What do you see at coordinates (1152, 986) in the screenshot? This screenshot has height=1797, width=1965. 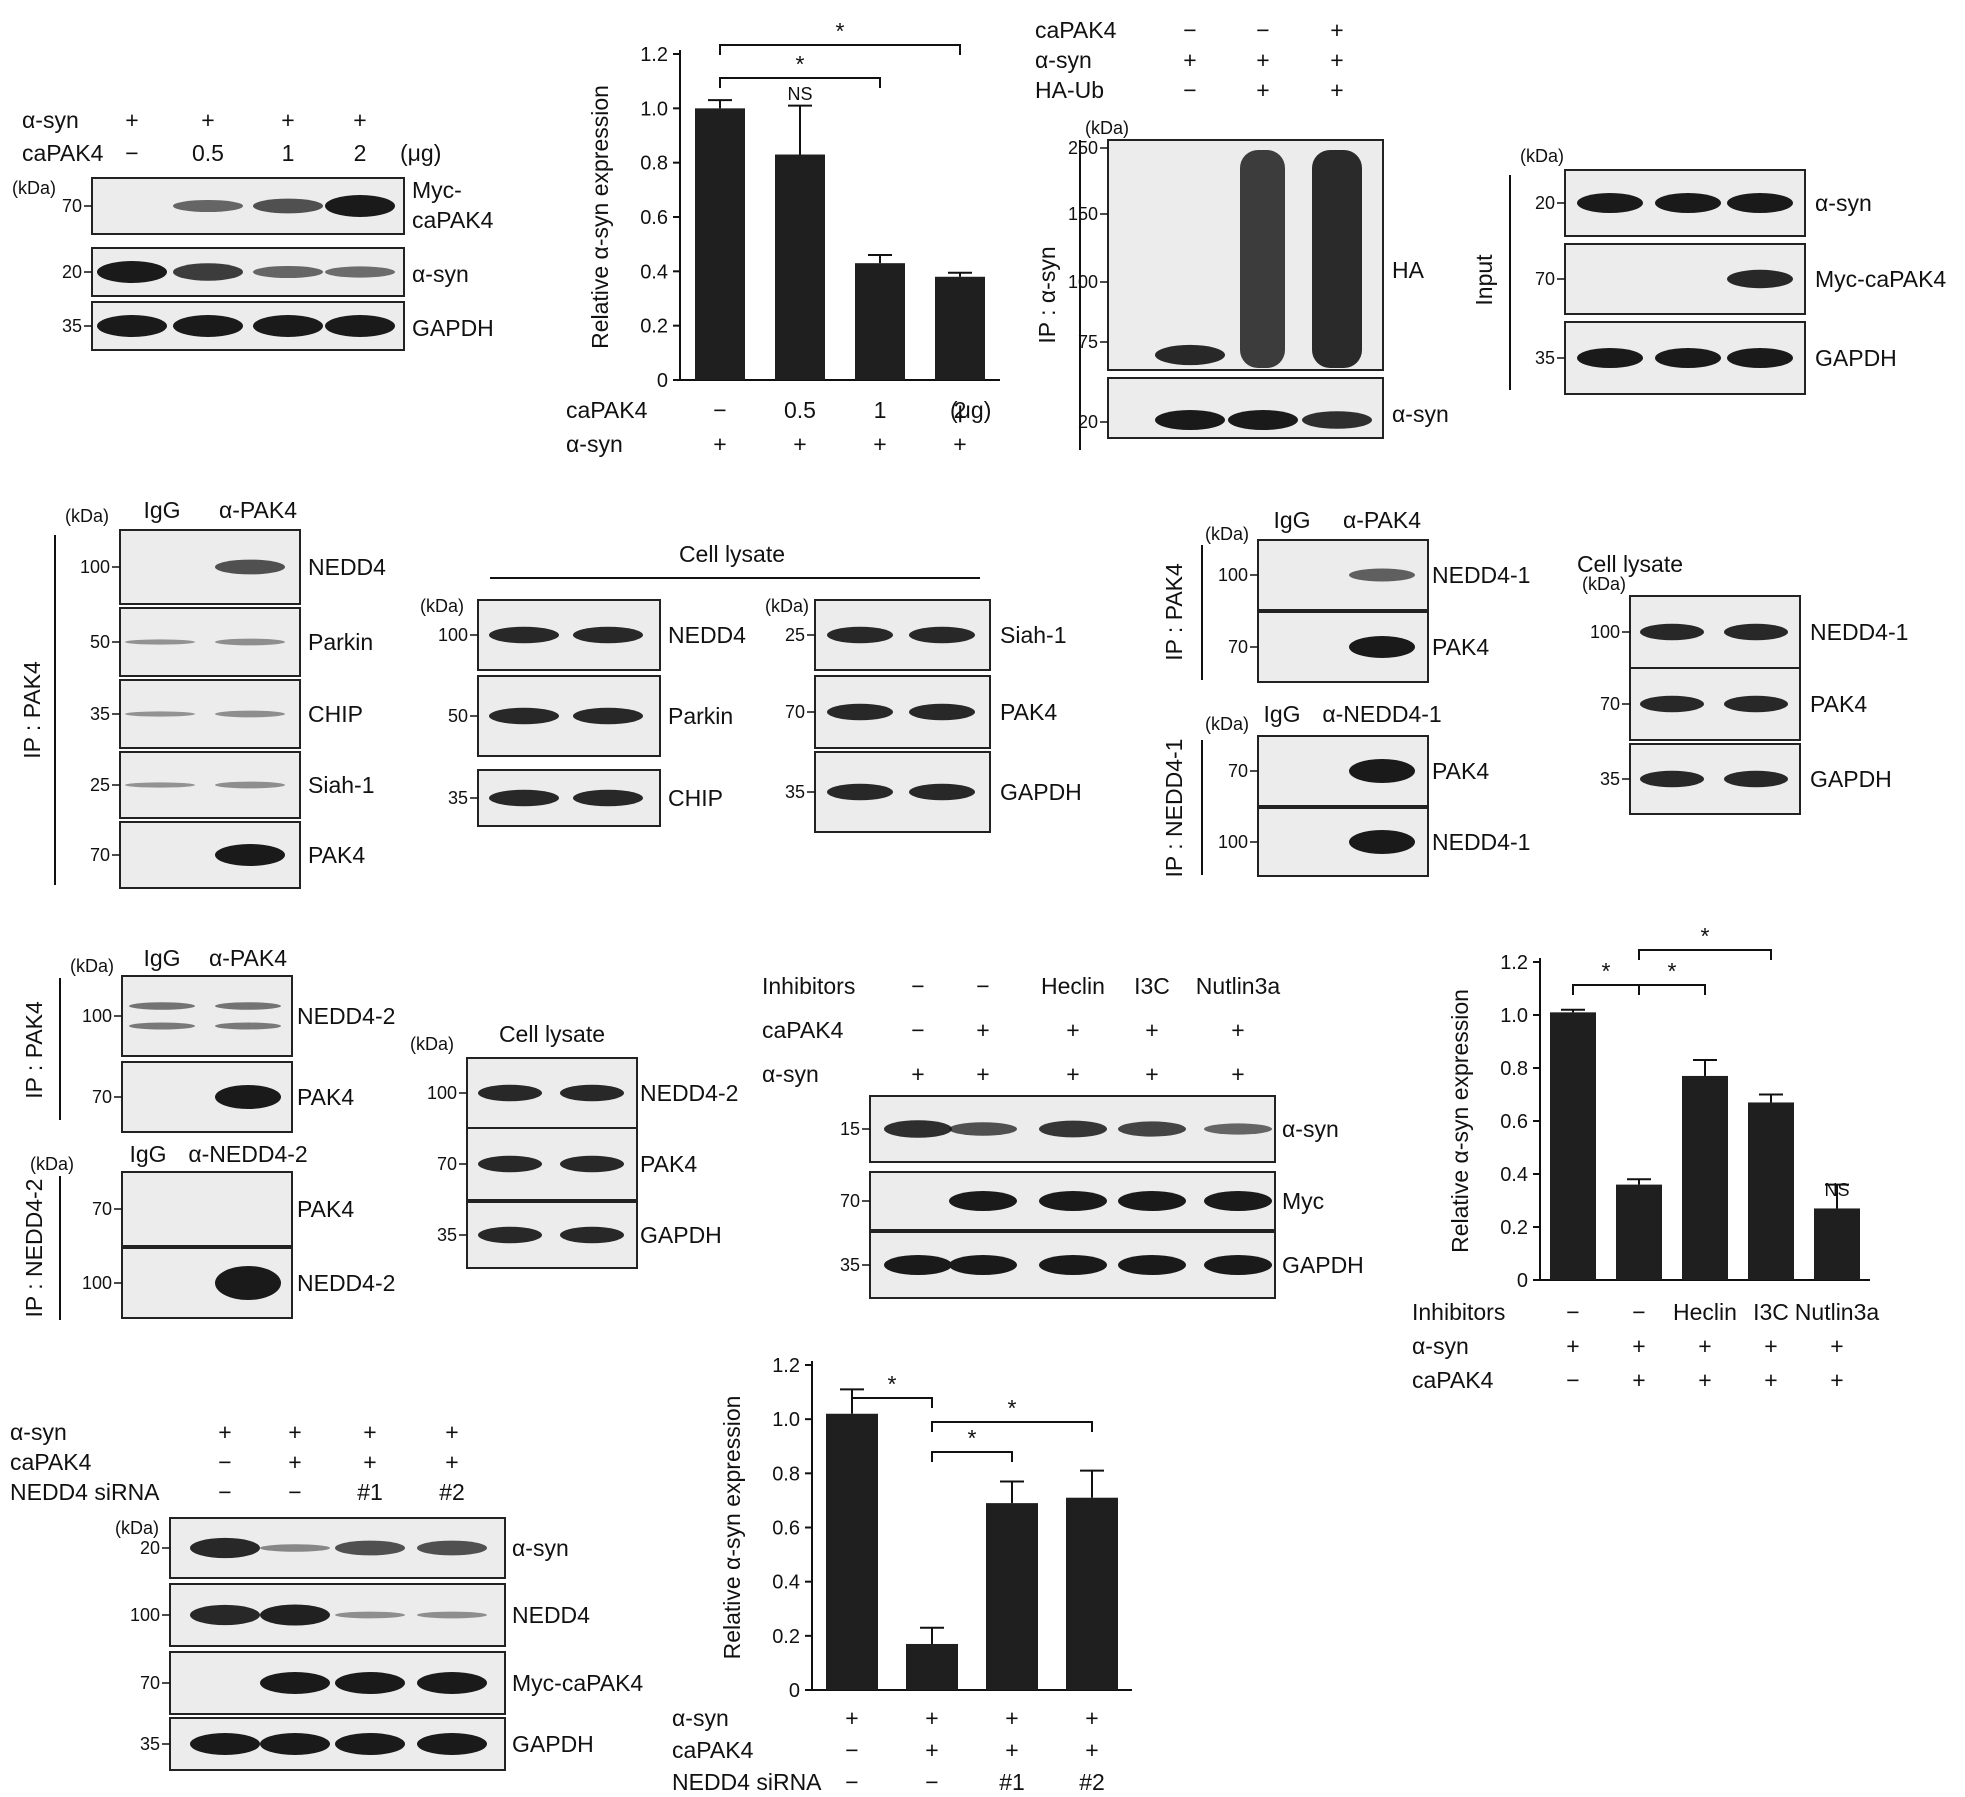 I see `condition-value: I3C` at bounding box center [1152, 986].